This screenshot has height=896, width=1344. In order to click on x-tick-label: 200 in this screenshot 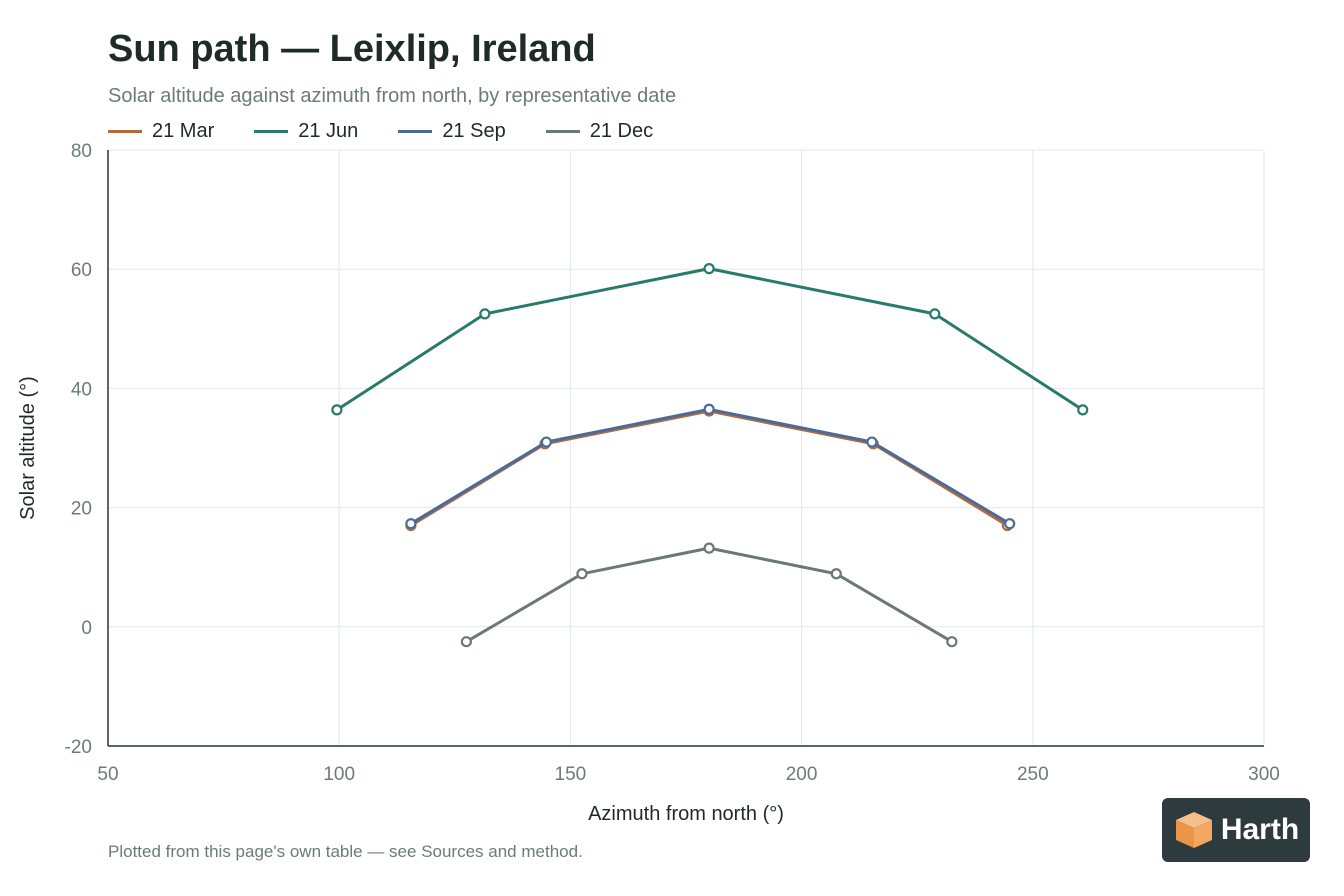, I will do `click(802, 774)`.